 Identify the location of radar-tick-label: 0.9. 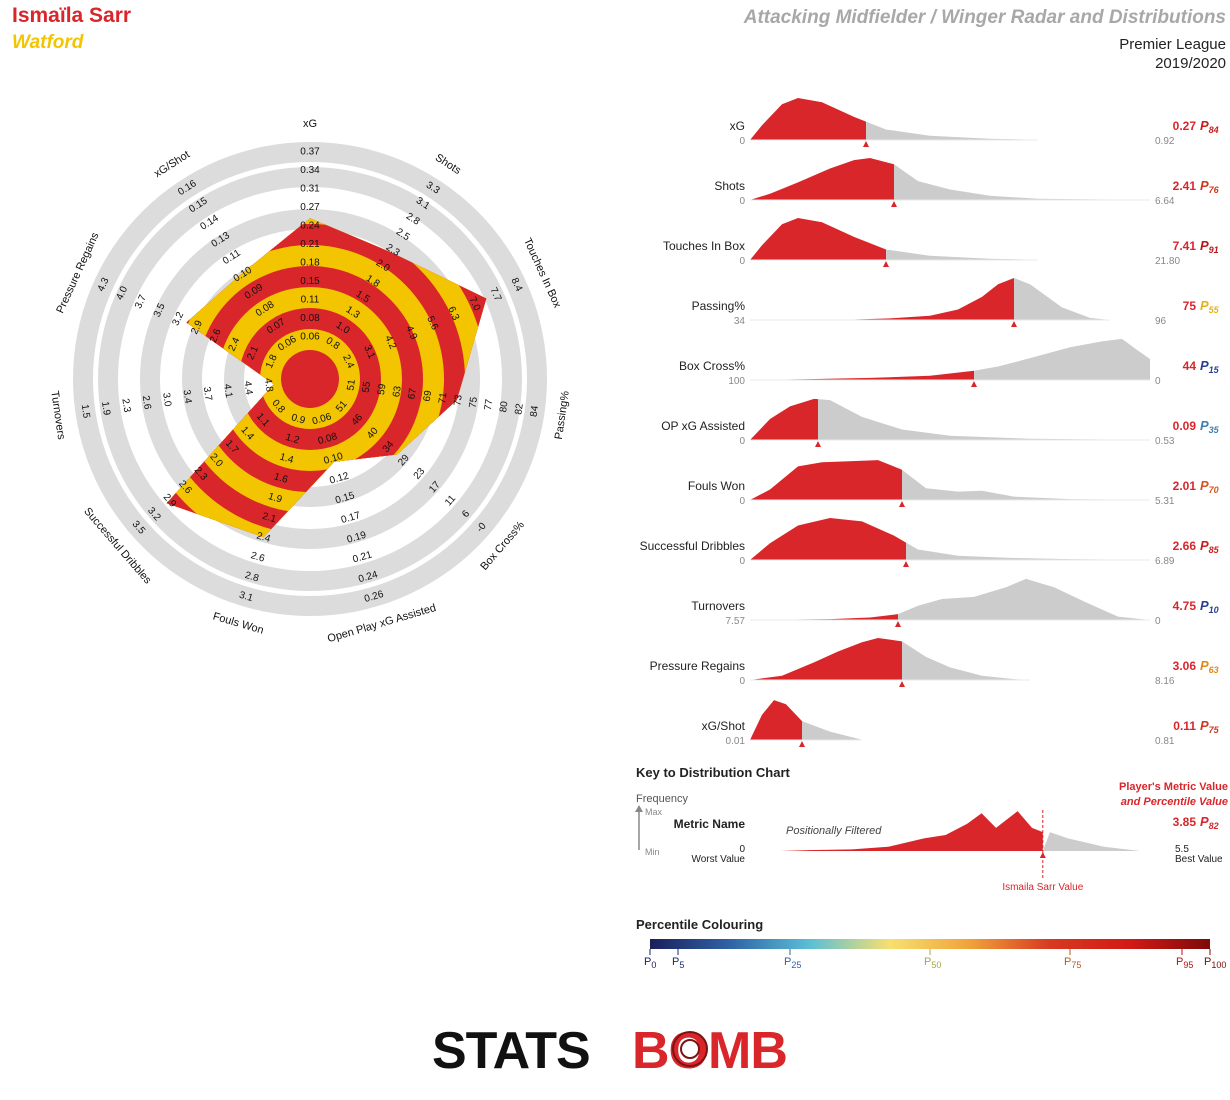
(298, 419).